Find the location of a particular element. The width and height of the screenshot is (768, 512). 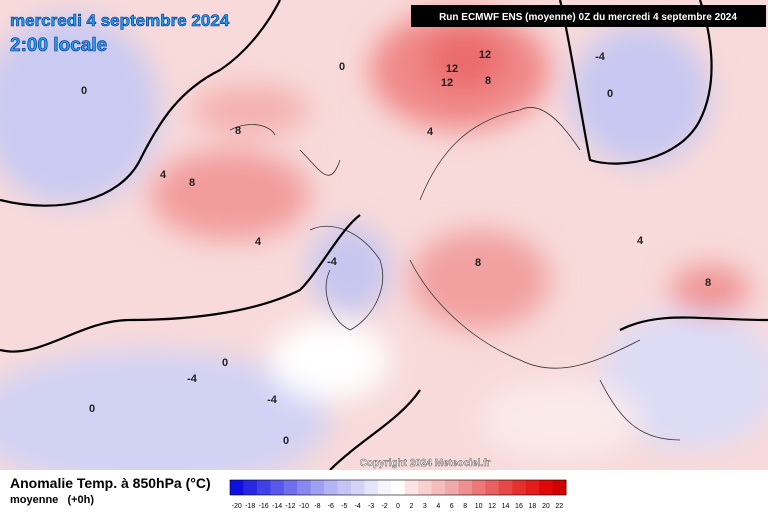

time-label: 2:00 locale is located at coordinates (58, 45).